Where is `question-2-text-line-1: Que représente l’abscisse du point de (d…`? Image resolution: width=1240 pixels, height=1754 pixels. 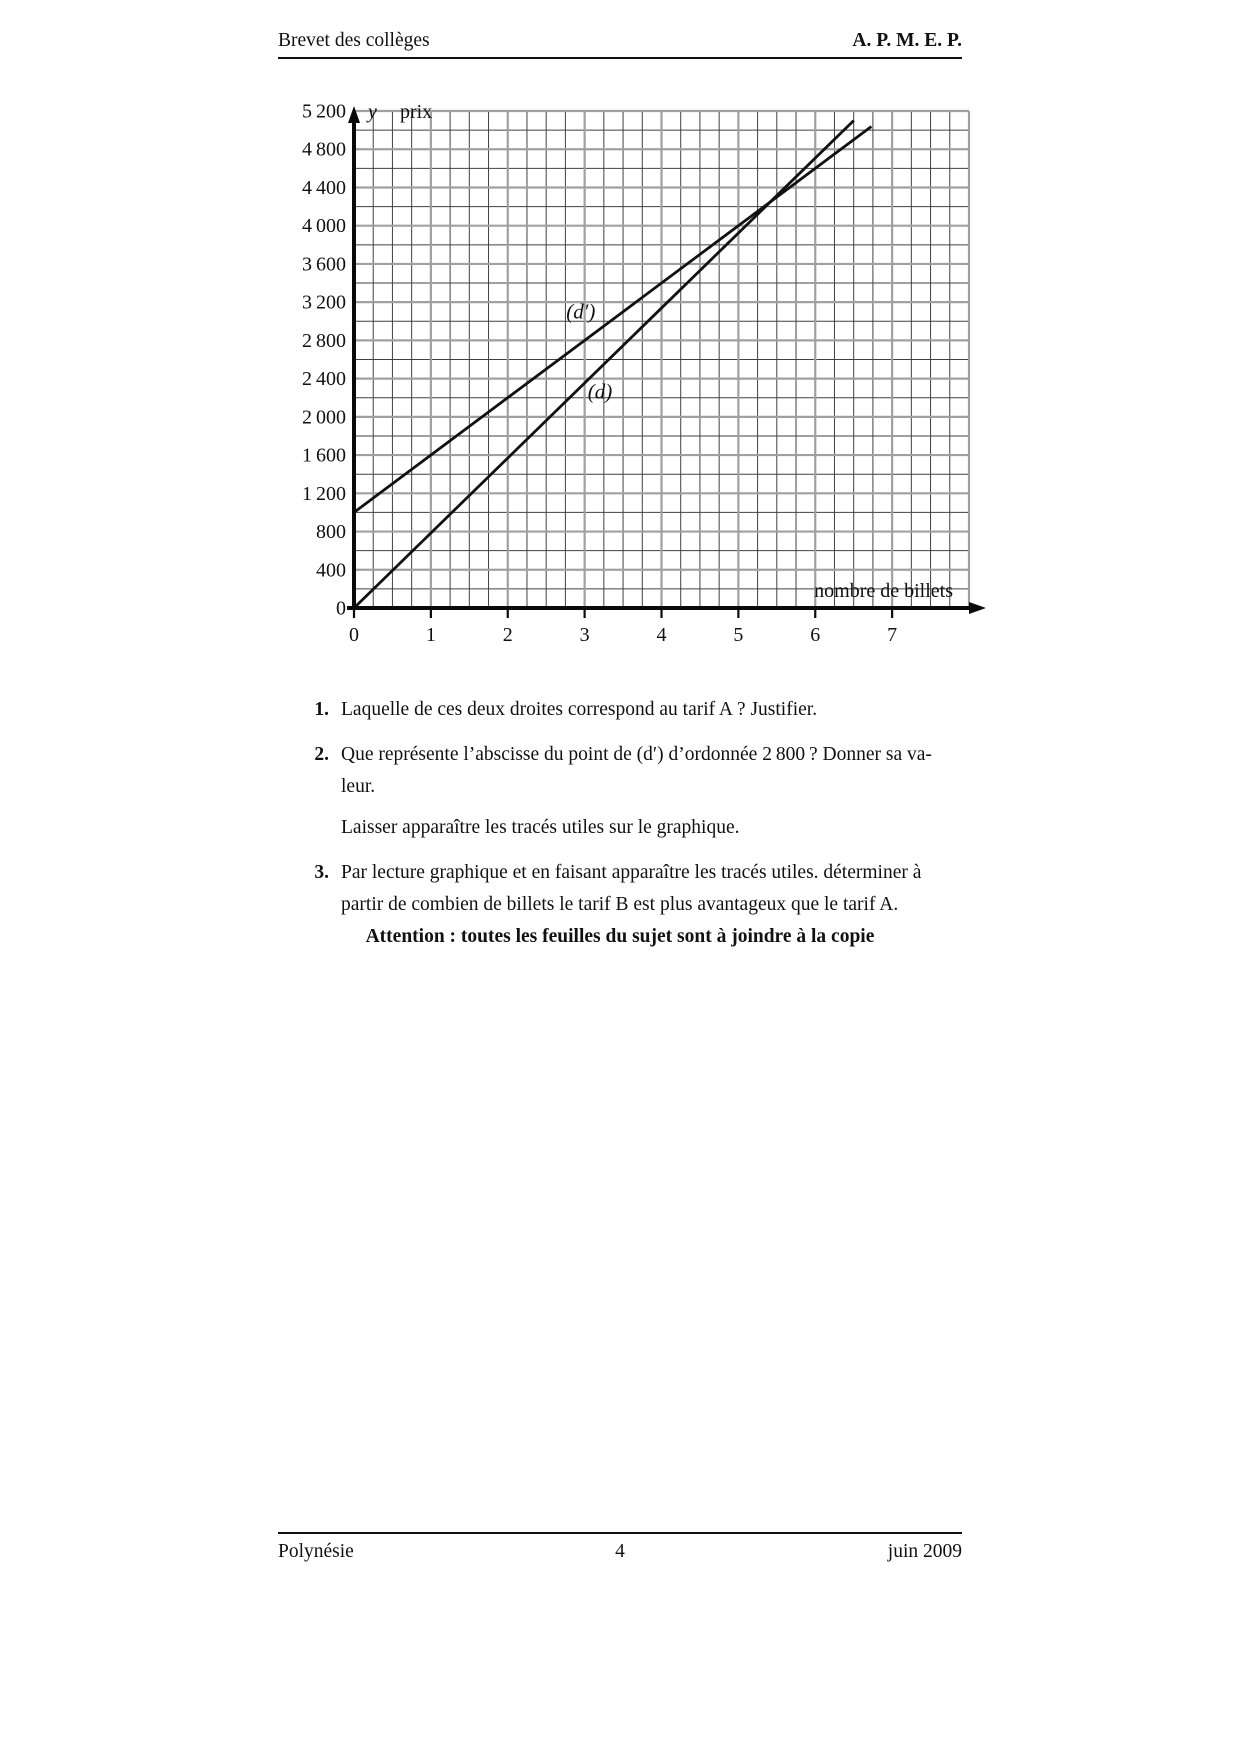 question-2-text-line-1: Que représente l’abscisse du point de (d… is located at coordinates (636, 754).